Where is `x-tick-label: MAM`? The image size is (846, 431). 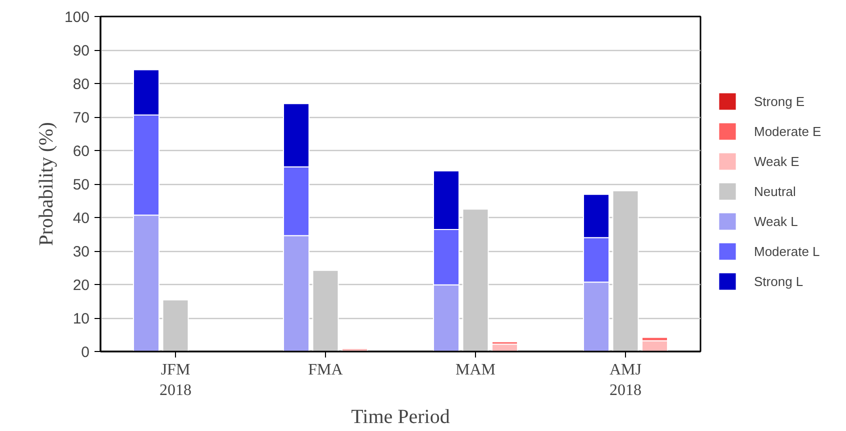
x-tick-label: MAM is located at coordinates (475, 370).